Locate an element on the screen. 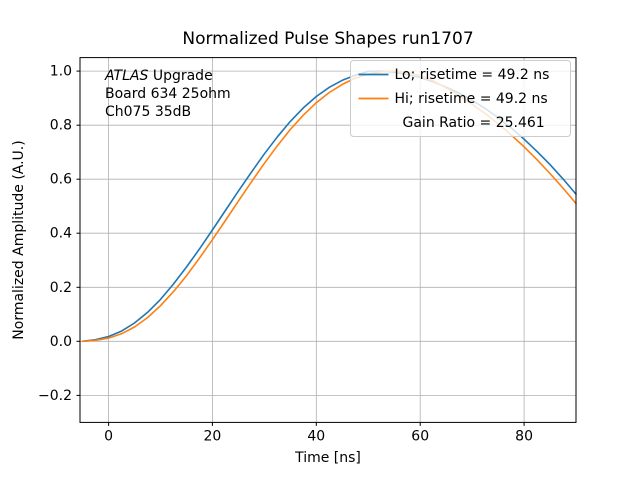  chart-title: Normalized Pulse Shapes run1707 is located at coordinates (327, 39).